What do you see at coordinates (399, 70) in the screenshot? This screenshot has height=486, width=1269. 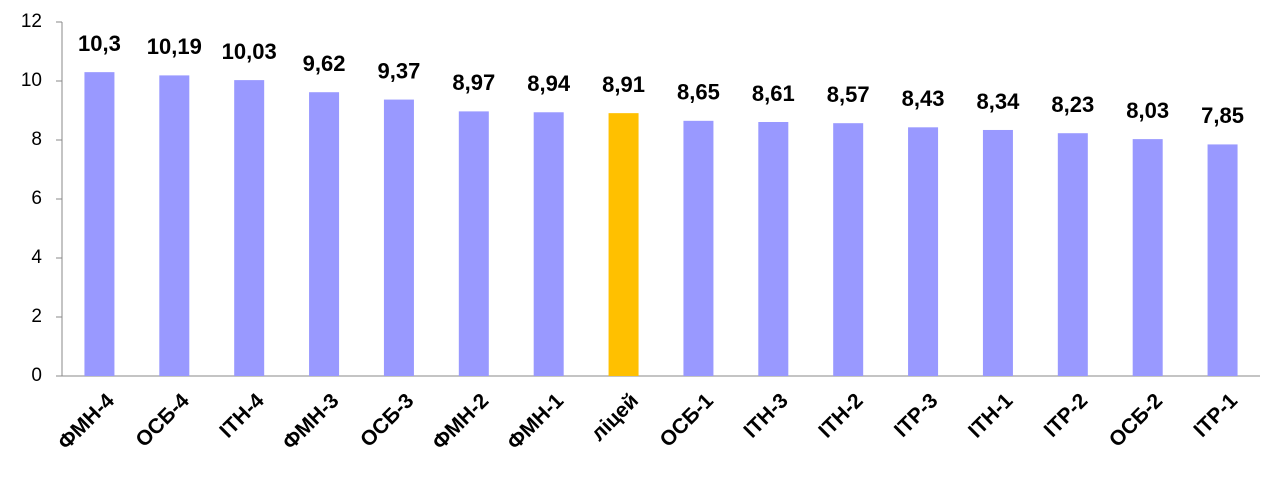 I see `value-label: 9,37` at bounding box center [399, 70].